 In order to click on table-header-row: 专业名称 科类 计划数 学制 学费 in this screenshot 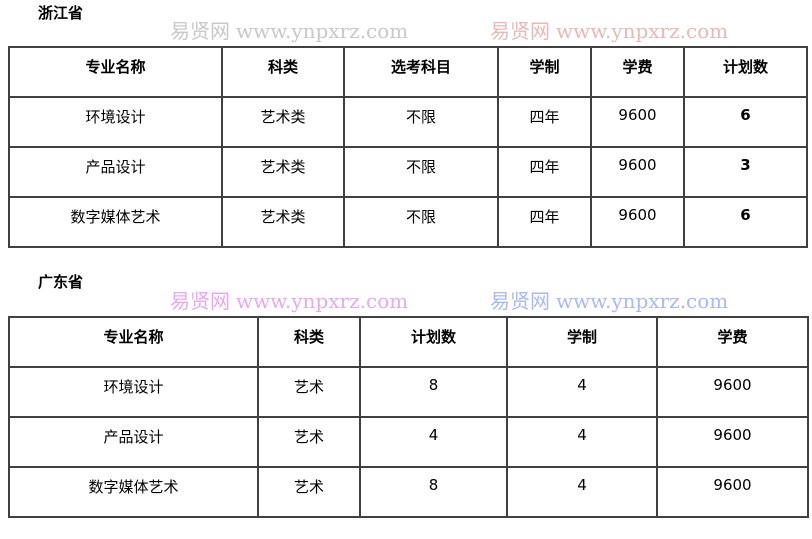, I will do `click(408, 342)`.